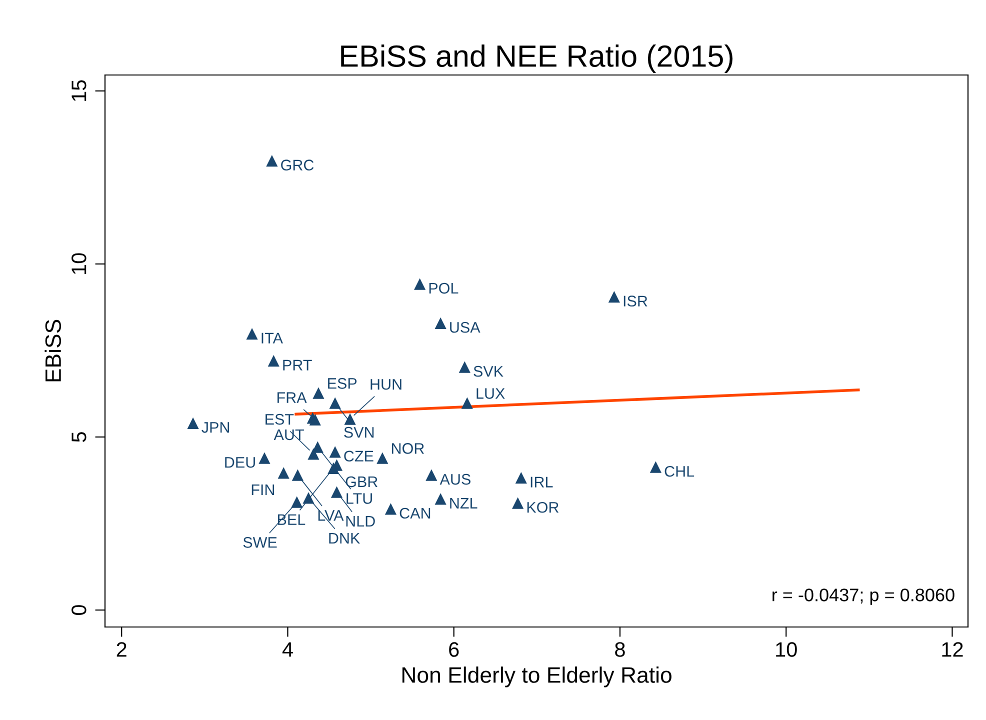 This screenshot has height=720, width=986. What do you see at coordinates (408, 448) in the screenshot?
I see `annotation: NOR` at bounding box center [408, 448].